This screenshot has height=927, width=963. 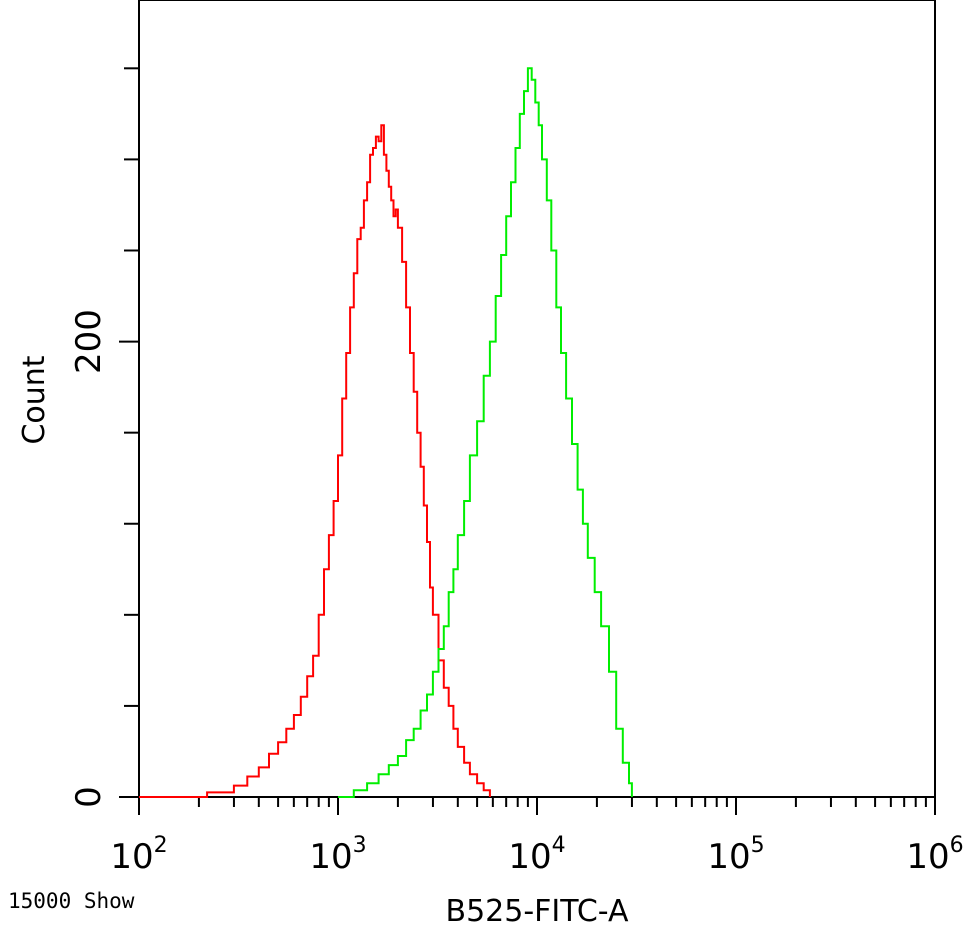 I want to click on y-tick-label: 0, so click(x=89, y=797).